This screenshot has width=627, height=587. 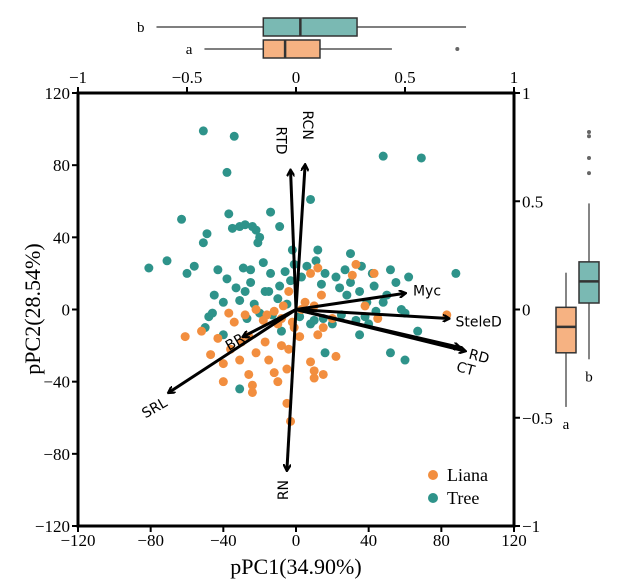 I want to click on loading-label-rd: RD, so click(x=479, y=357).